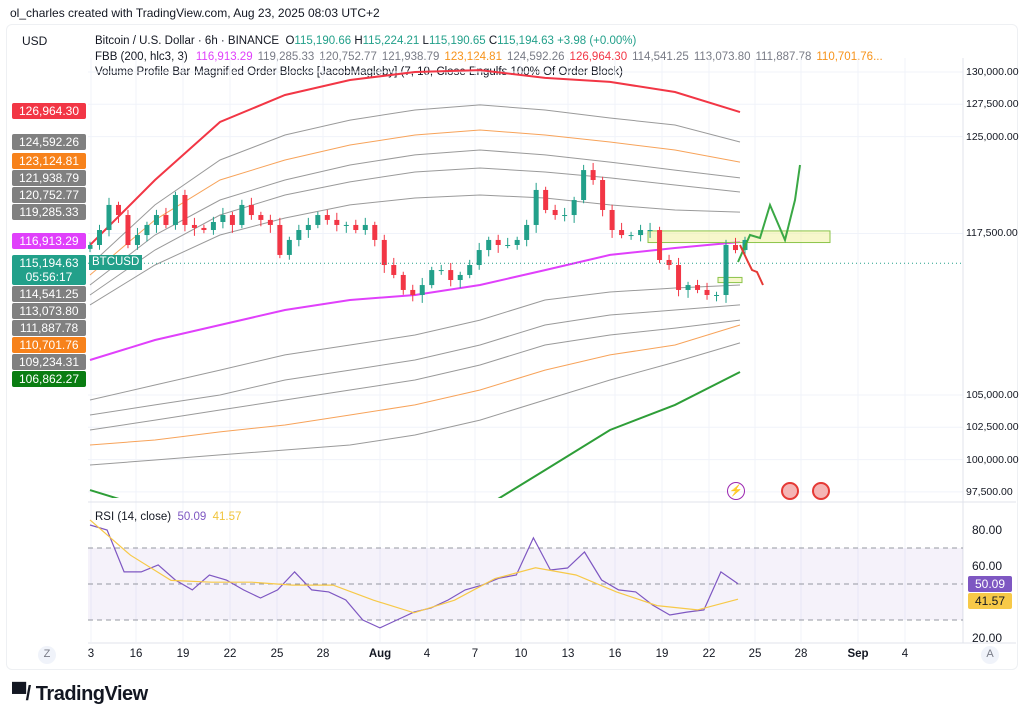 The image size is (1024, 721). I want to click on rsi-value-tag: 50.09, so click(990, 584).